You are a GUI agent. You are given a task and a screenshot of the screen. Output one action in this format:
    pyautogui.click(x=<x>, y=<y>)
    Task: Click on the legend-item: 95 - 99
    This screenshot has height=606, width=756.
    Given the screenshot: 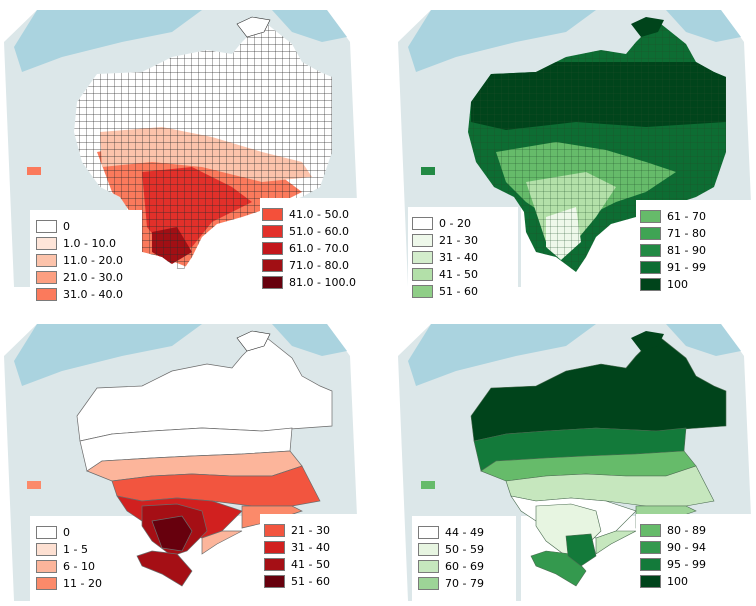 What is the action you would take?
    pyautogui.click(x=673, y=564)
    